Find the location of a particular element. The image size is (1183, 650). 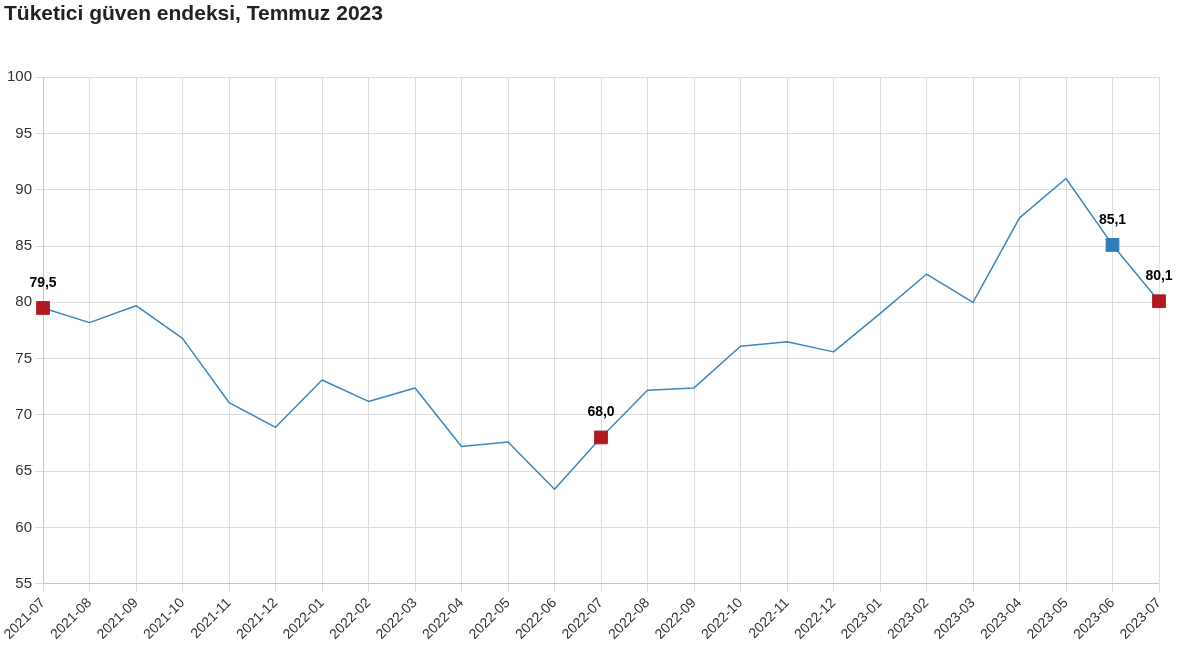

data-label: 79,5 is located at coordinates (43, 281).